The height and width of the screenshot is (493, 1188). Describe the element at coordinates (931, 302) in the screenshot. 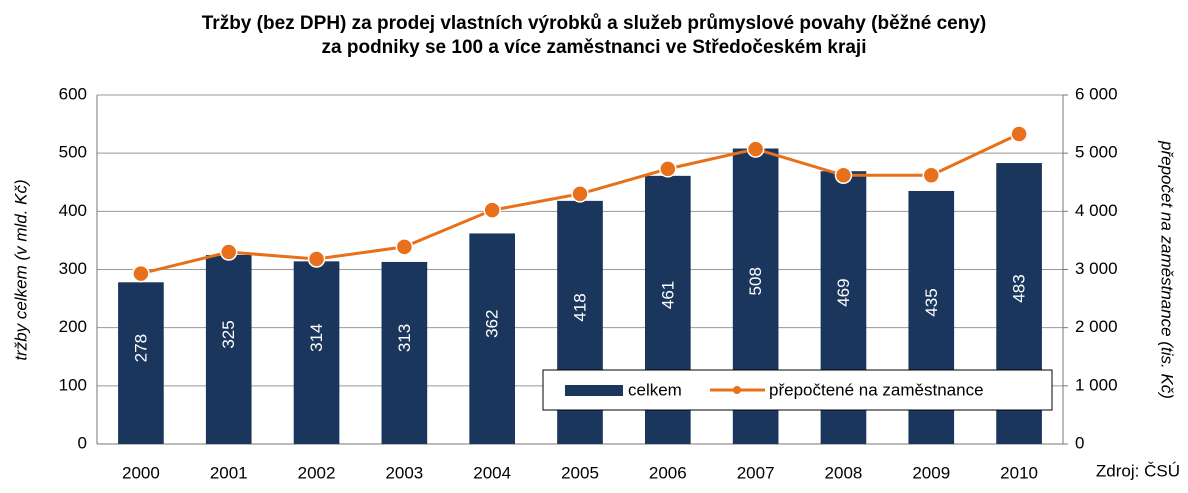

I see `data-label: 435` at that location.